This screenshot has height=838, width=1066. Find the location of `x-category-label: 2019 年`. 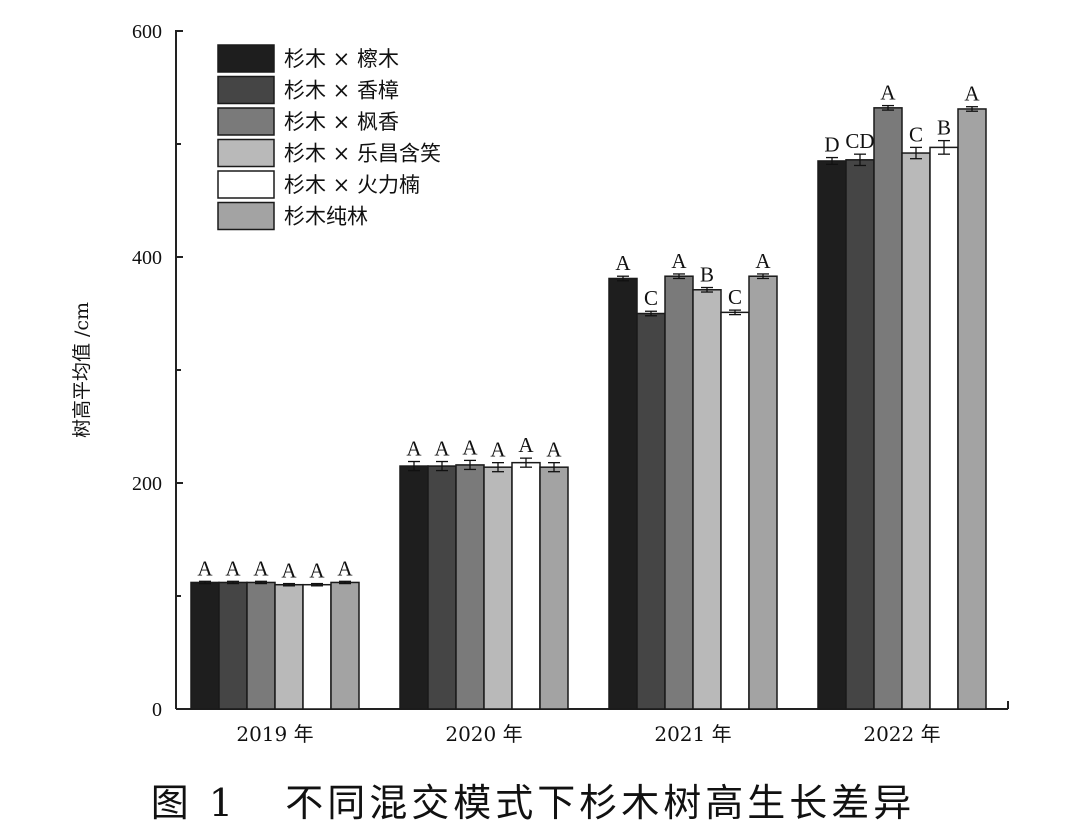

x-category-label: 2019 年 is located at coordinates (274, 734).